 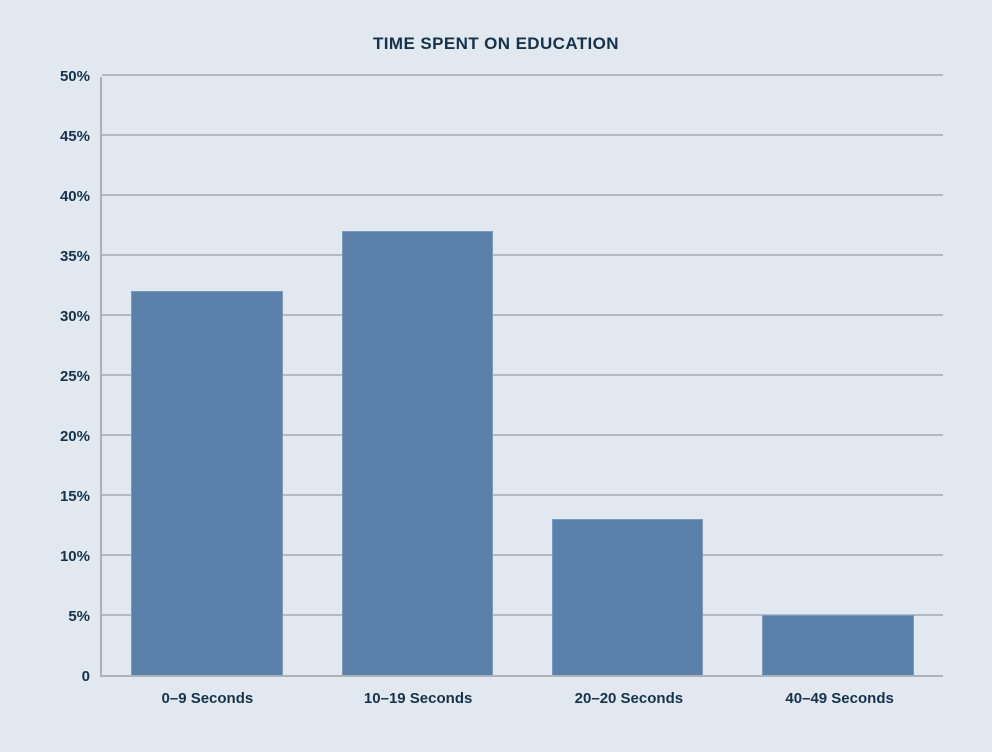 I want to click on y-tick-label: 10%, so click(x=74, y=556).